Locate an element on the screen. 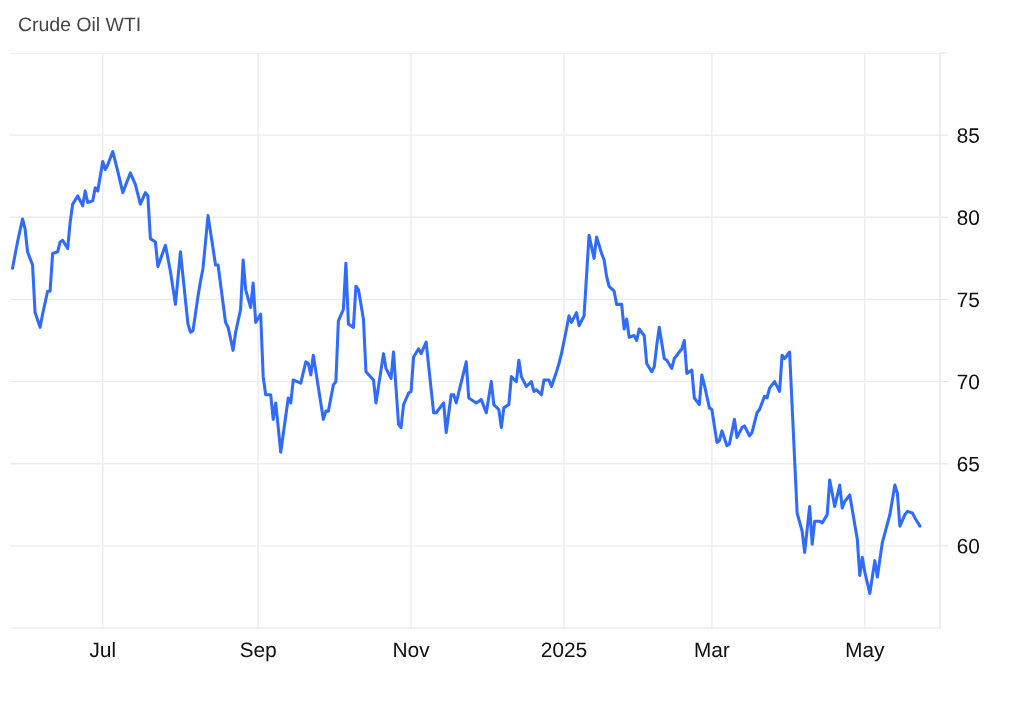  y-tick-label: 60 is located at coordinates (968, 546).